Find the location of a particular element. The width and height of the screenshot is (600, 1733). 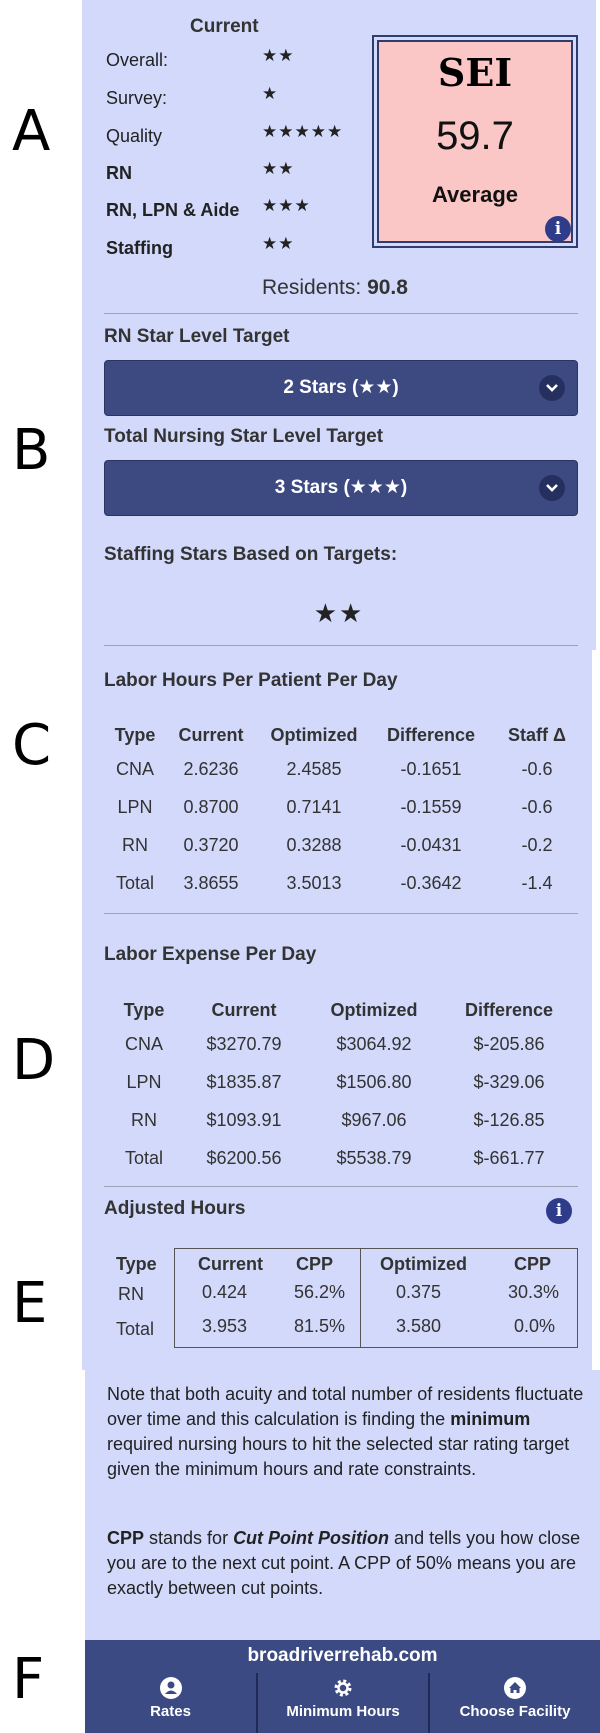

table-row: LPN 0.8700 0.7141 -0.1559 -0.6 is located at coordinates (344, 807).